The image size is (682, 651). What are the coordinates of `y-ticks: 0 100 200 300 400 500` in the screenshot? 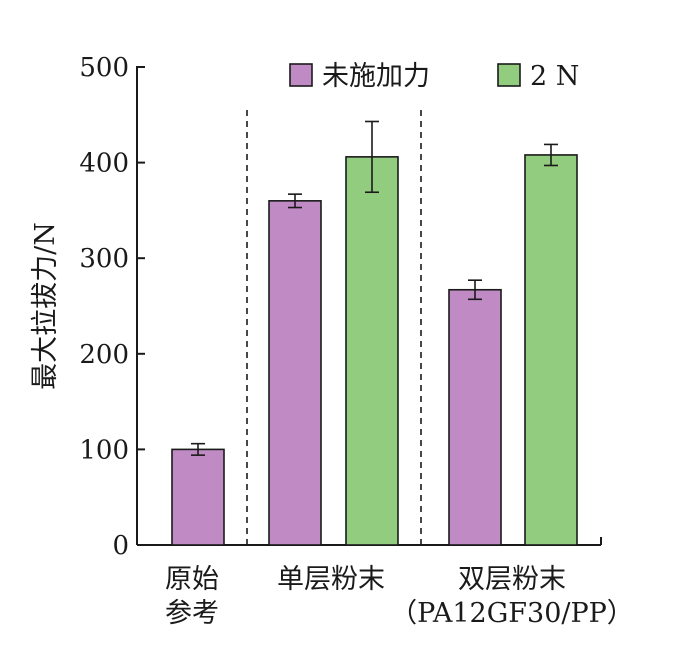 It's located at (112, 307).